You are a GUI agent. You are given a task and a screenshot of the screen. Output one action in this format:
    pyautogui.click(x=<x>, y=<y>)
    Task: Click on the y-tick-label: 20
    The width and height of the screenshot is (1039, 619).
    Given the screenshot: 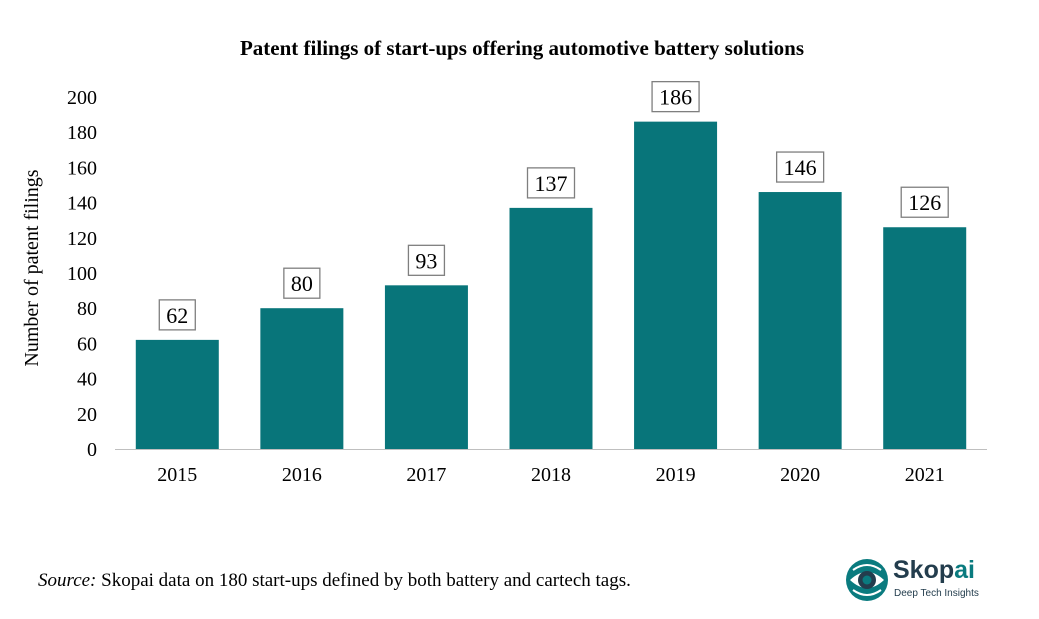 What is the action you would take?
    pyautogui.click(x=87, y=415)
    